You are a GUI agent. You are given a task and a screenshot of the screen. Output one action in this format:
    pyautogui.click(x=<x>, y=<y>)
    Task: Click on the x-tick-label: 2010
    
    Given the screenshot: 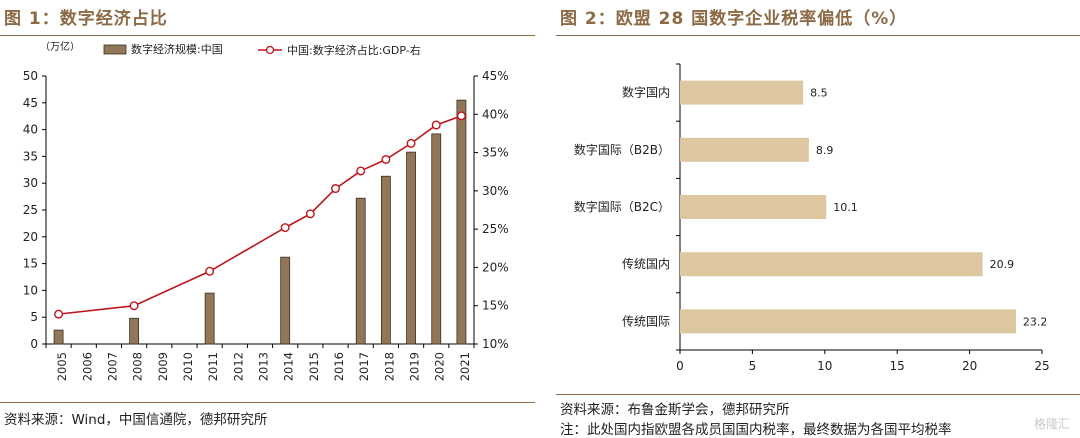 What is the action you would take?
    pyautogui.click(x=188, y=366)
    